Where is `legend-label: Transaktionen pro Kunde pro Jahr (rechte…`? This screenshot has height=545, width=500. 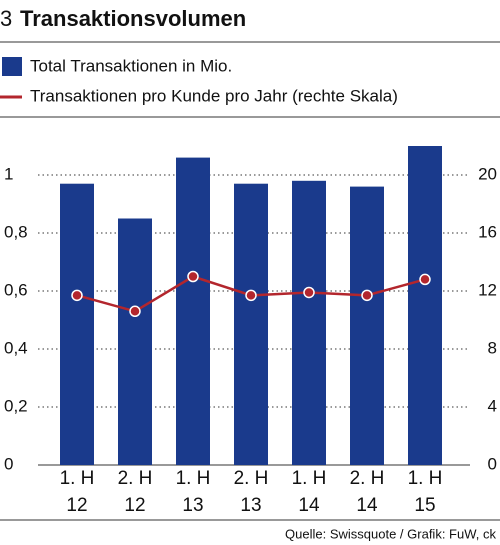
legend-label: Transaktionen pro Kunde pro Jahr (rechte… is located at coordinates (214, 95).